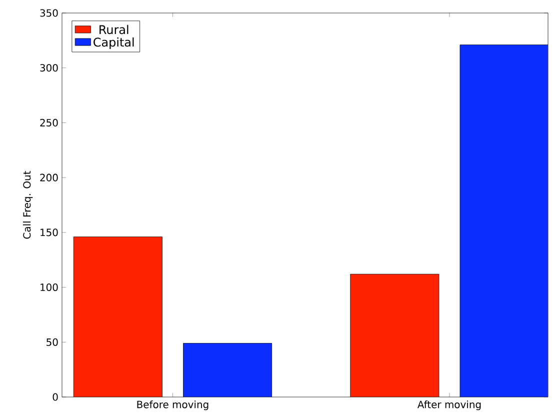 Image resolution: width=555 pixels, height=417 pixels. Describe the element at coordinates (114, 29) in the screenshot. I see `legend-label: Rural` at that location.